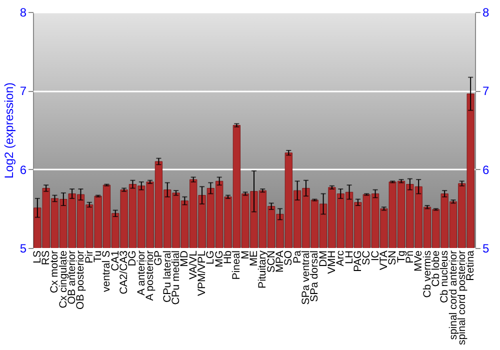  I want to click on x-tick-label: Tg, so click(401, 256).